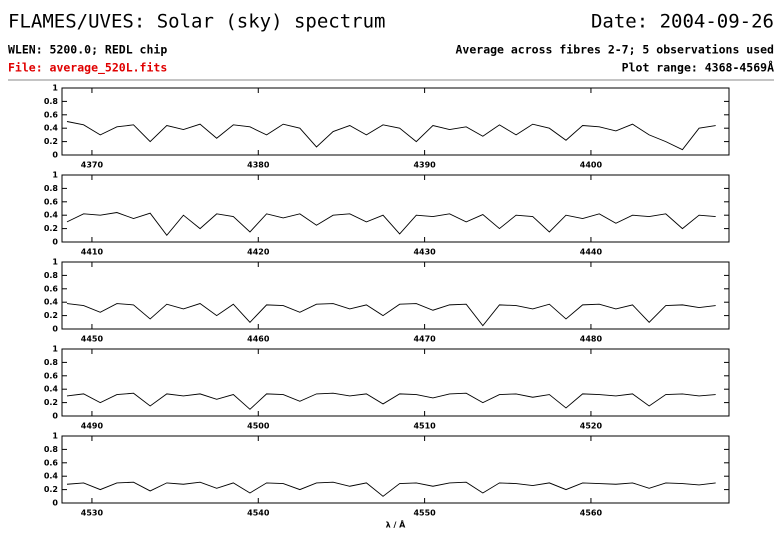 This screenshot has width=782, height=542. I want to click on x-tick-label: 4500, so click(258, 426).